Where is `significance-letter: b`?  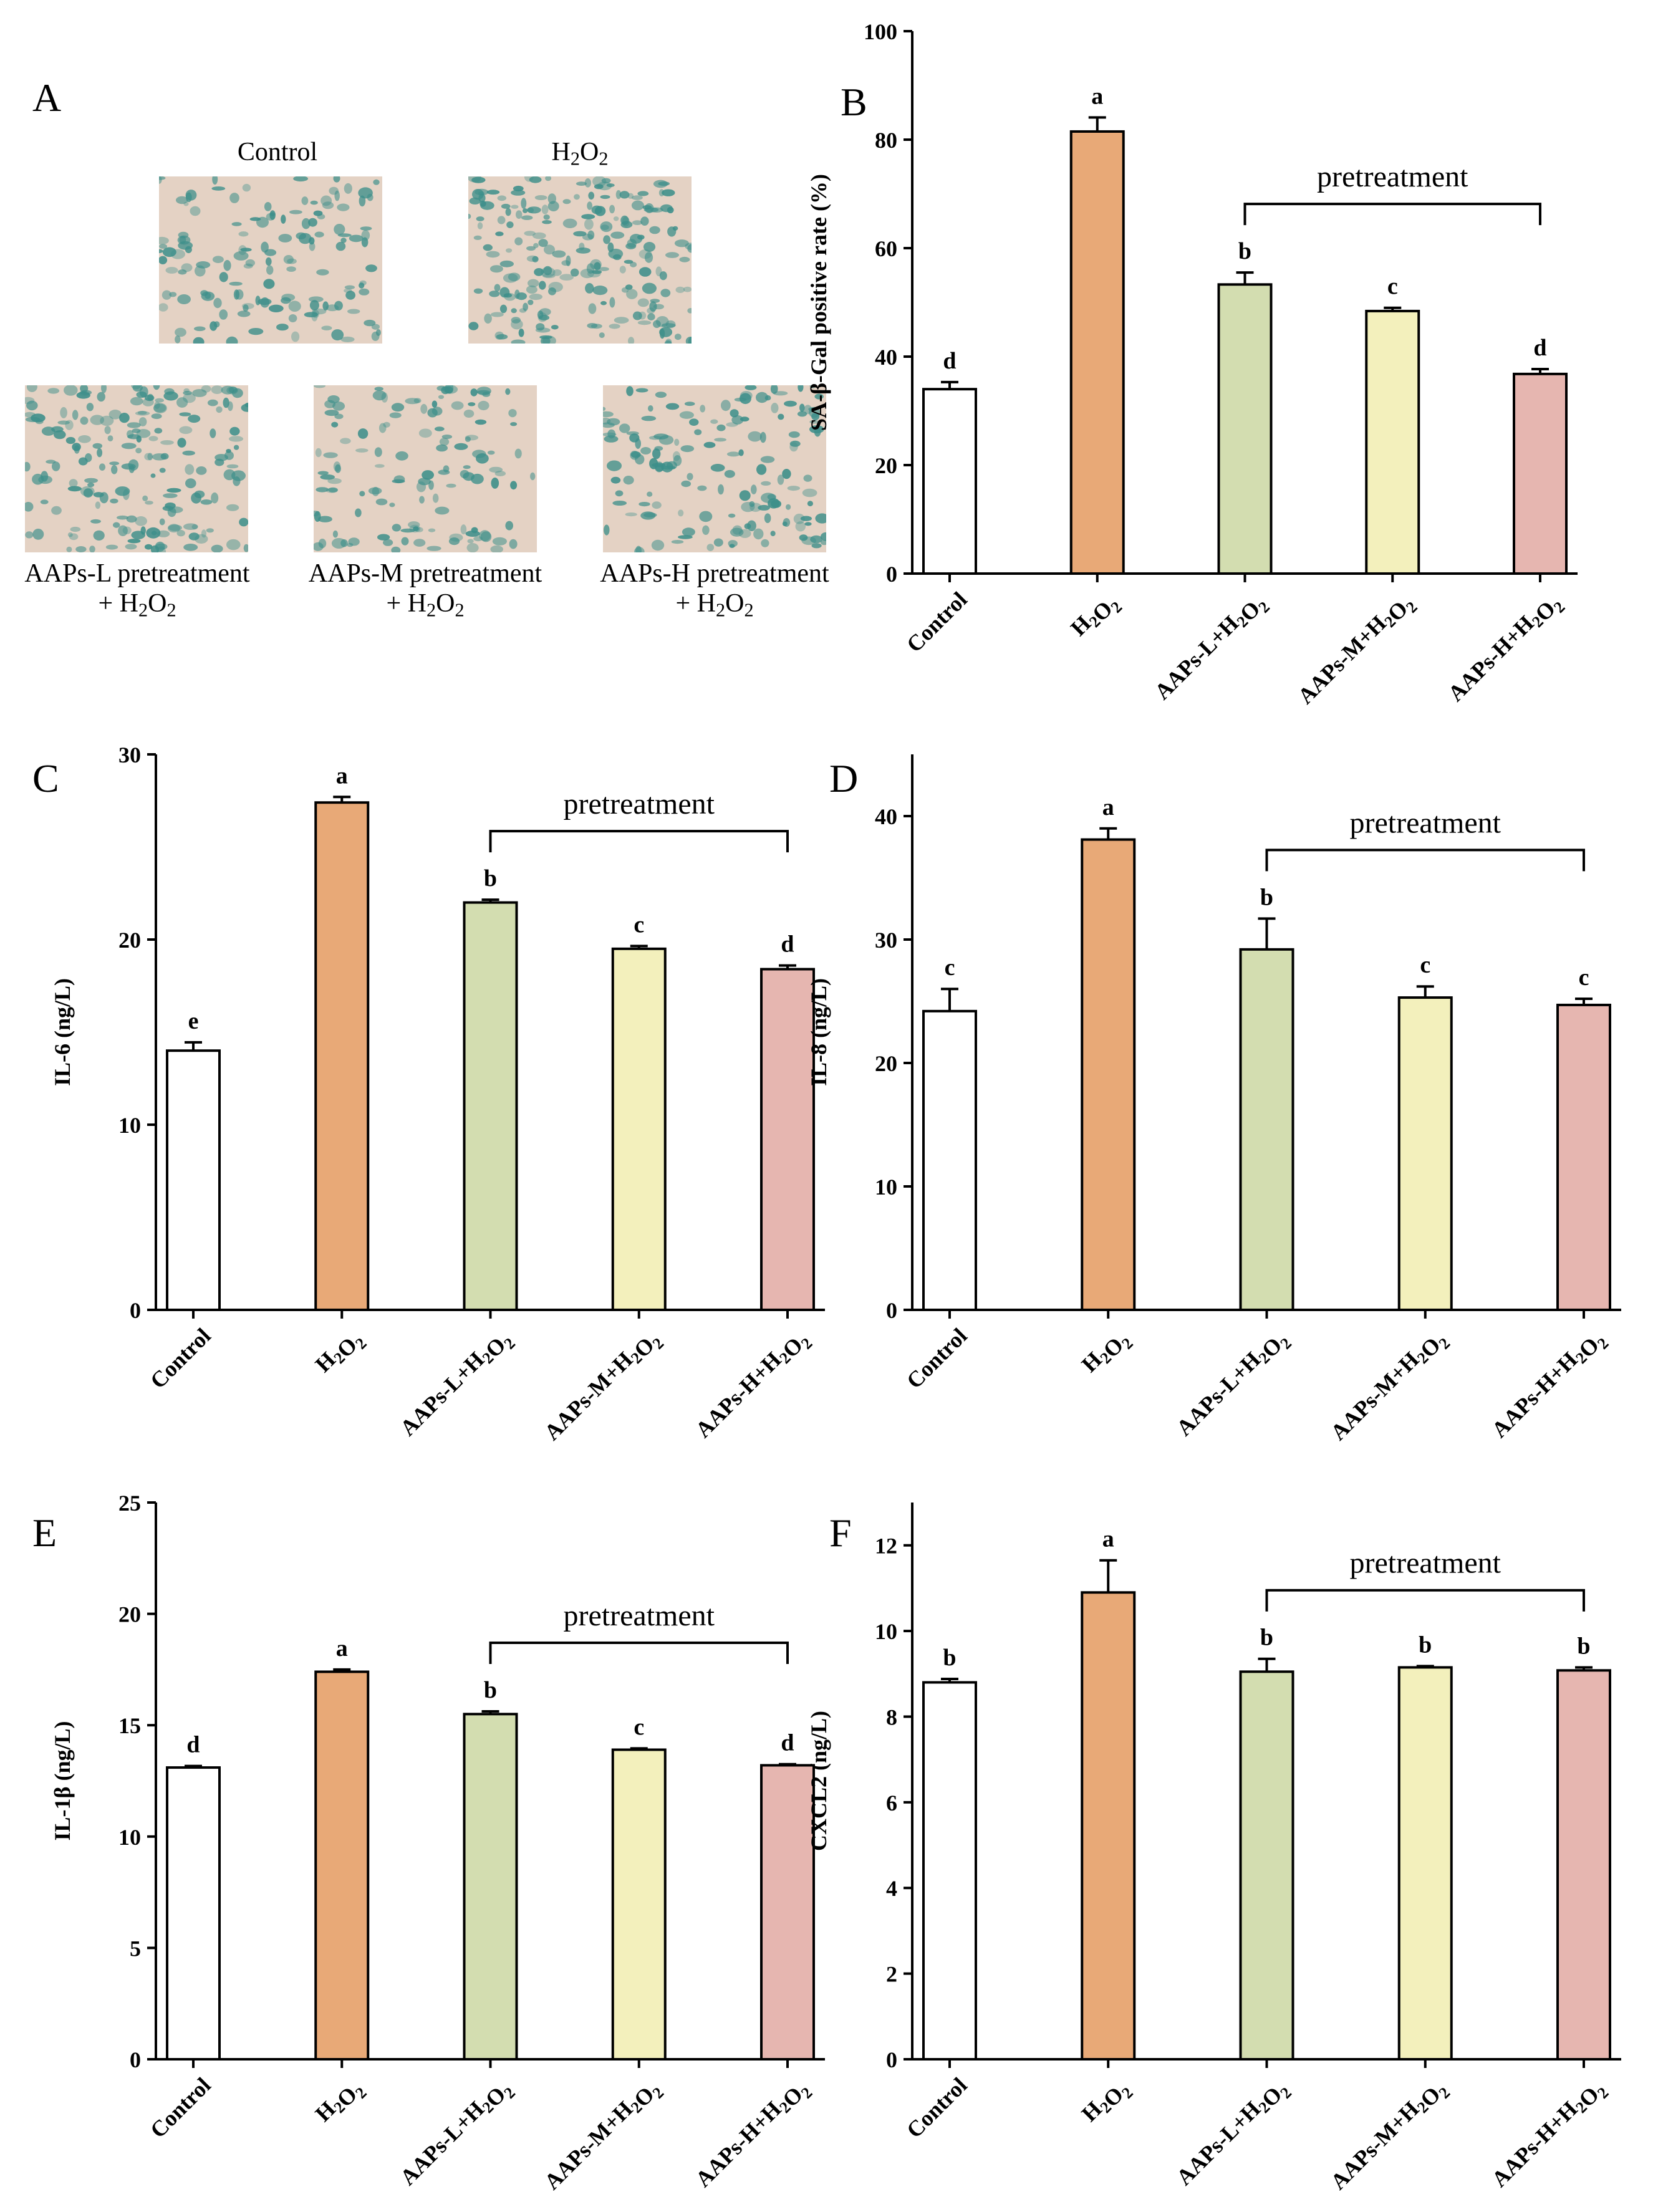 significance-letter: b is located at coordinates (1266, 897).